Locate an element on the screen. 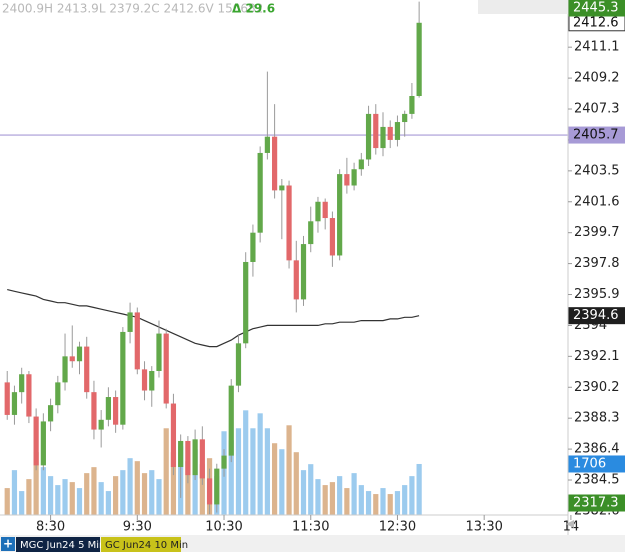  x-tick-label: 12:30 is located at coordinates (397, 527).